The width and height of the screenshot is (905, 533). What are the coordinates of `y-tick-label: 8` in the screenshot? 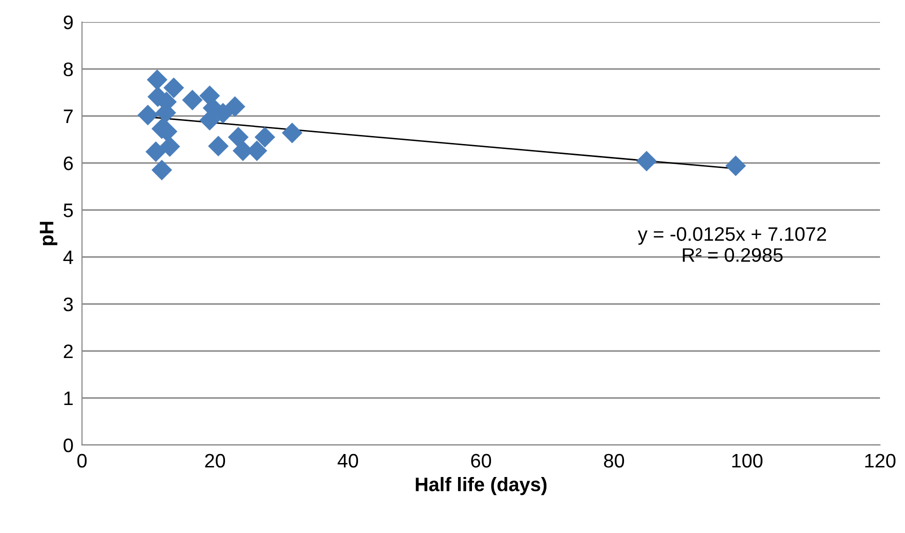 It's located at (68, 69).